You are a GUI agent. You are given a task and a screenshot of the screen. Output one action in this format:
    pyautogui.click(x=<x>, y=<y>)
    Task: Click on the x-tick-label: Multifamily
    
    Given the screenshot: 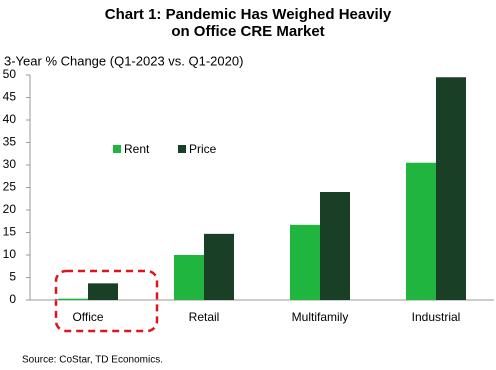 What is the action you would take?
    pyautogui.click(x=320, y=317)
    